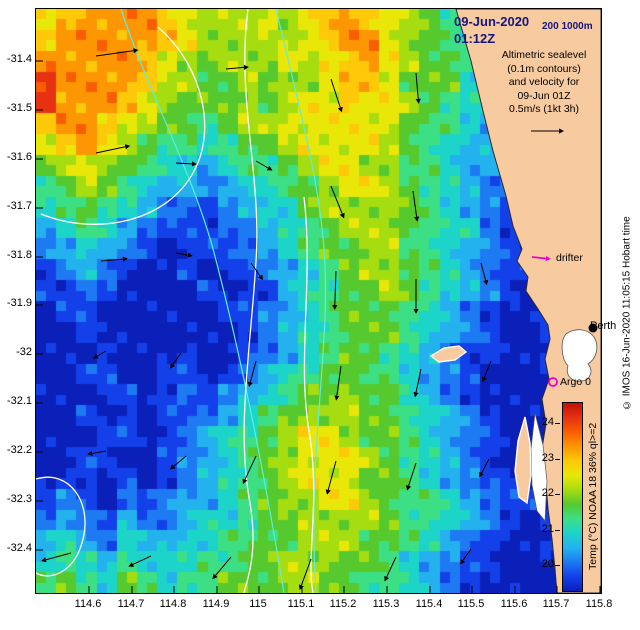 The image size is (640, 630). I want to click on map-description-line: 0.5m/s (1kt 3h), so click(544, 109).